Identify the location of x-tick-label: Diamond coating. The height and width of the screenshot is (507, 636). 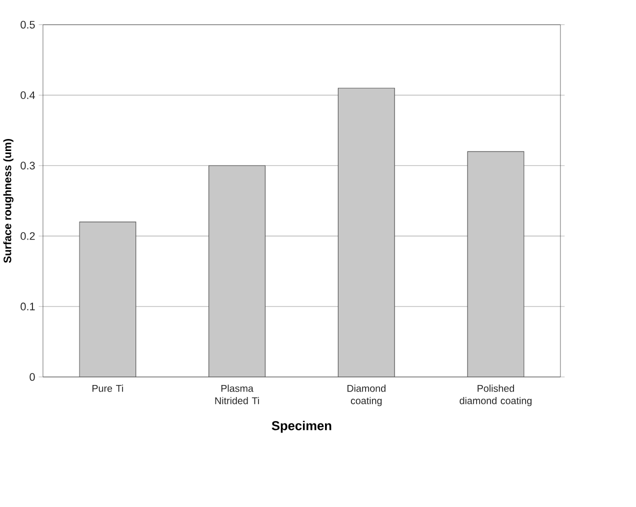
(366, 395).